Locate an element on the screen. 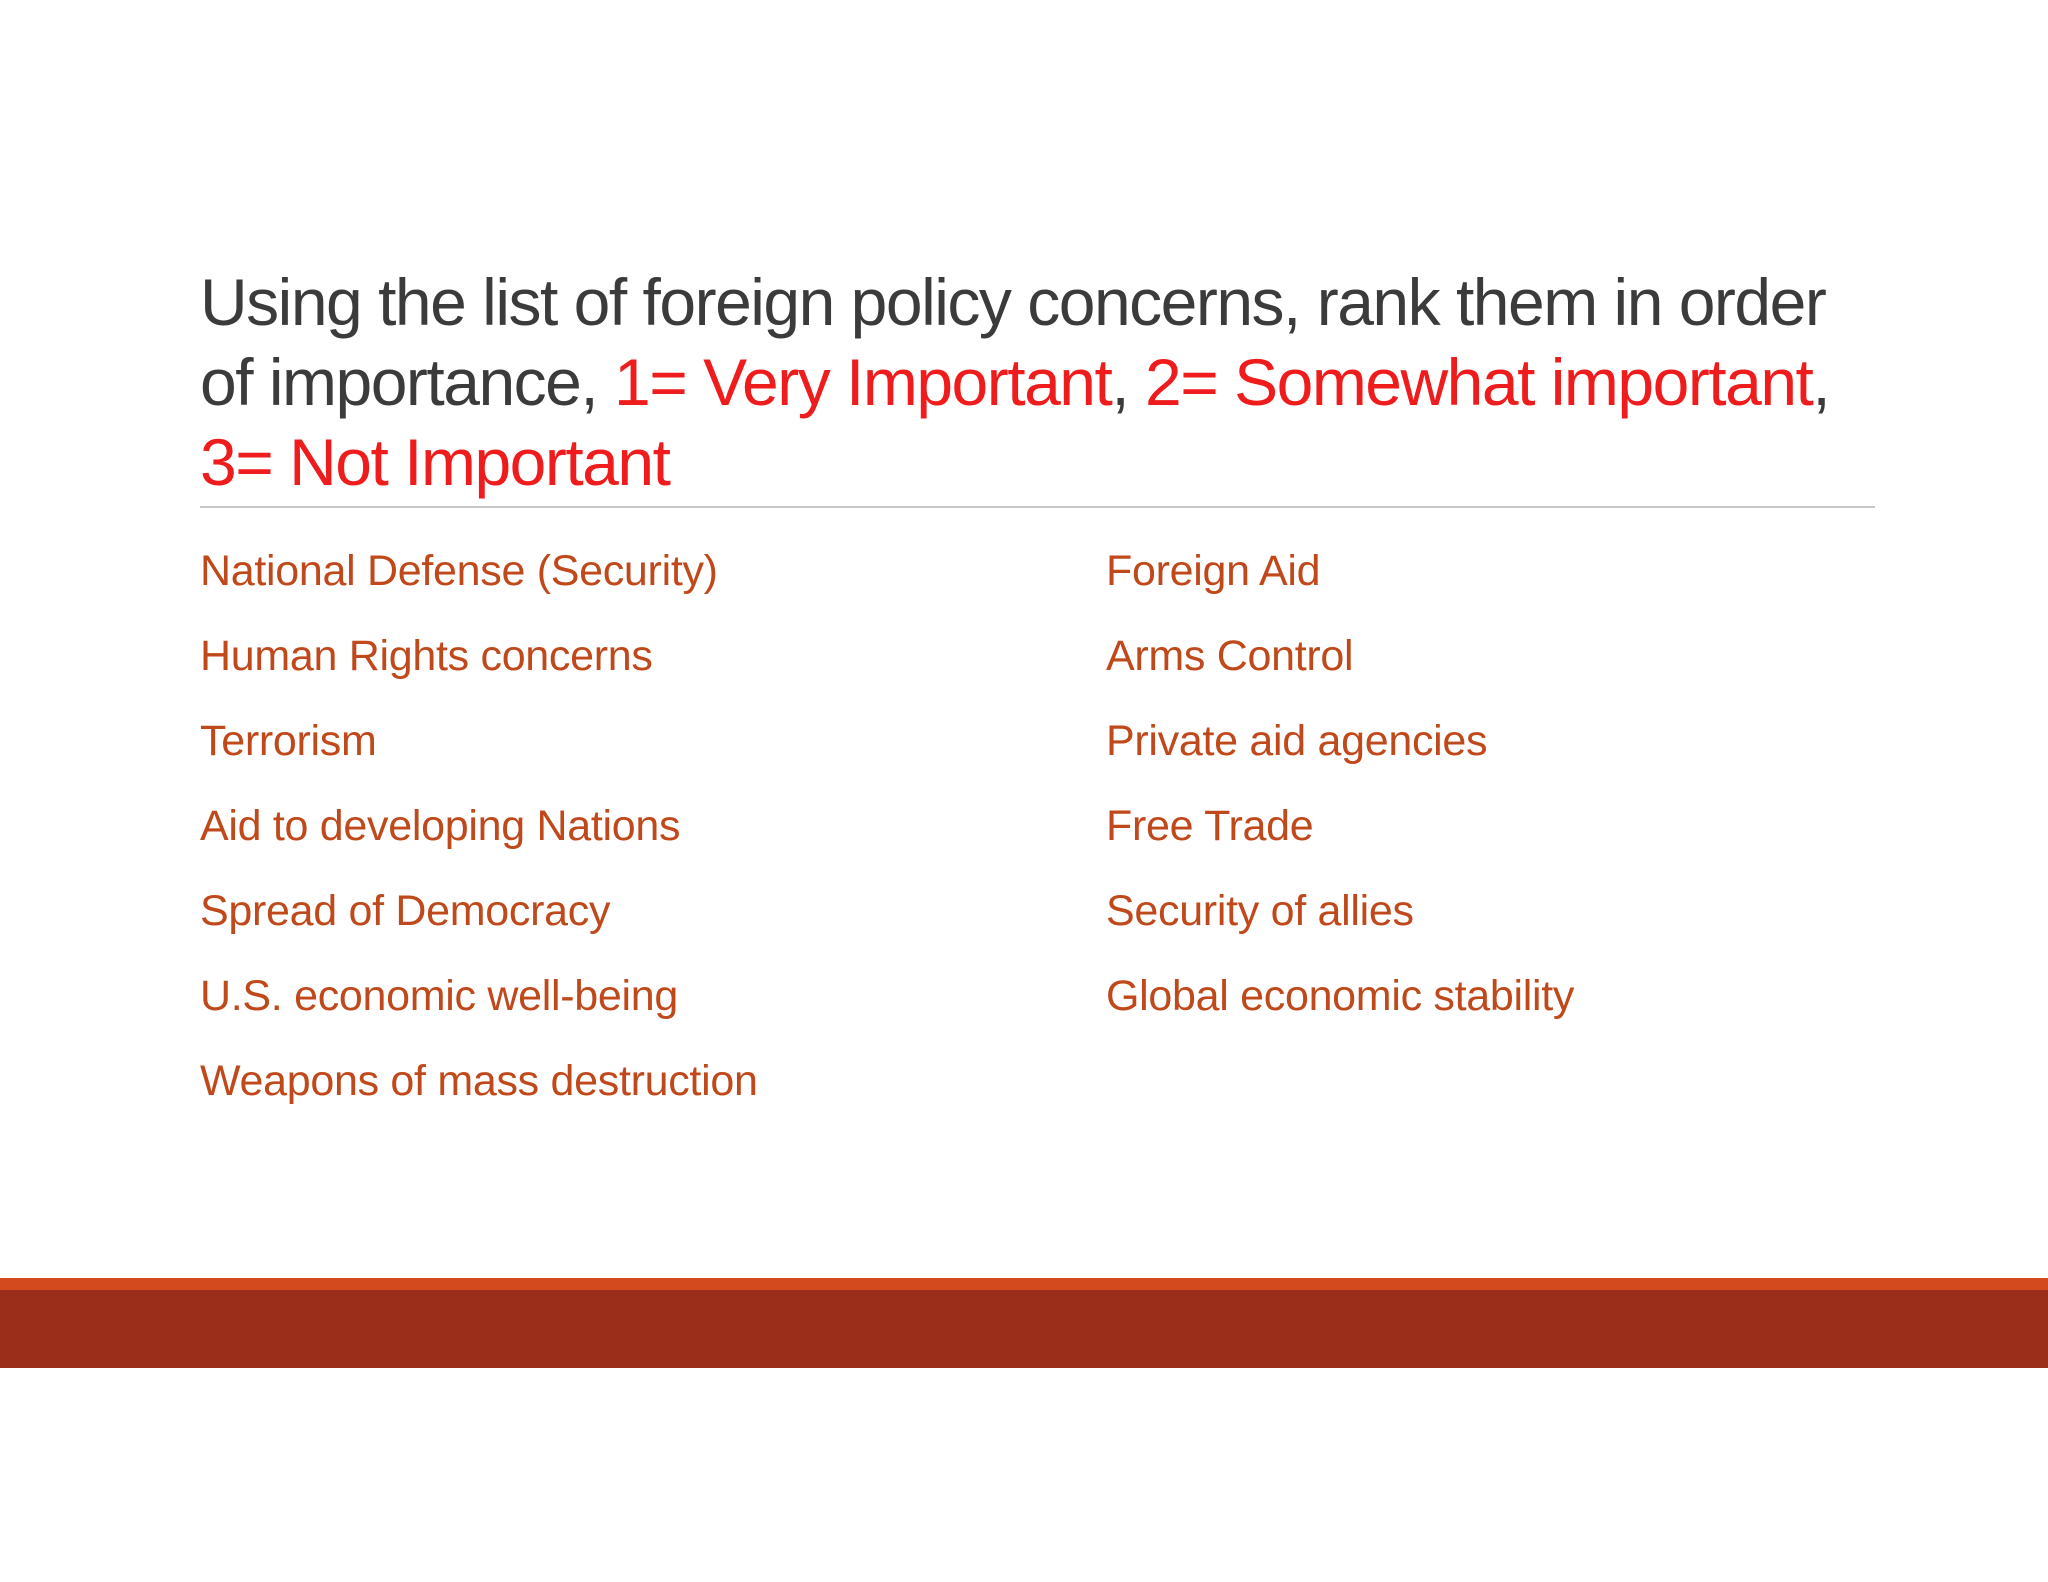  title-divider is located at coordinates (1037, 507).